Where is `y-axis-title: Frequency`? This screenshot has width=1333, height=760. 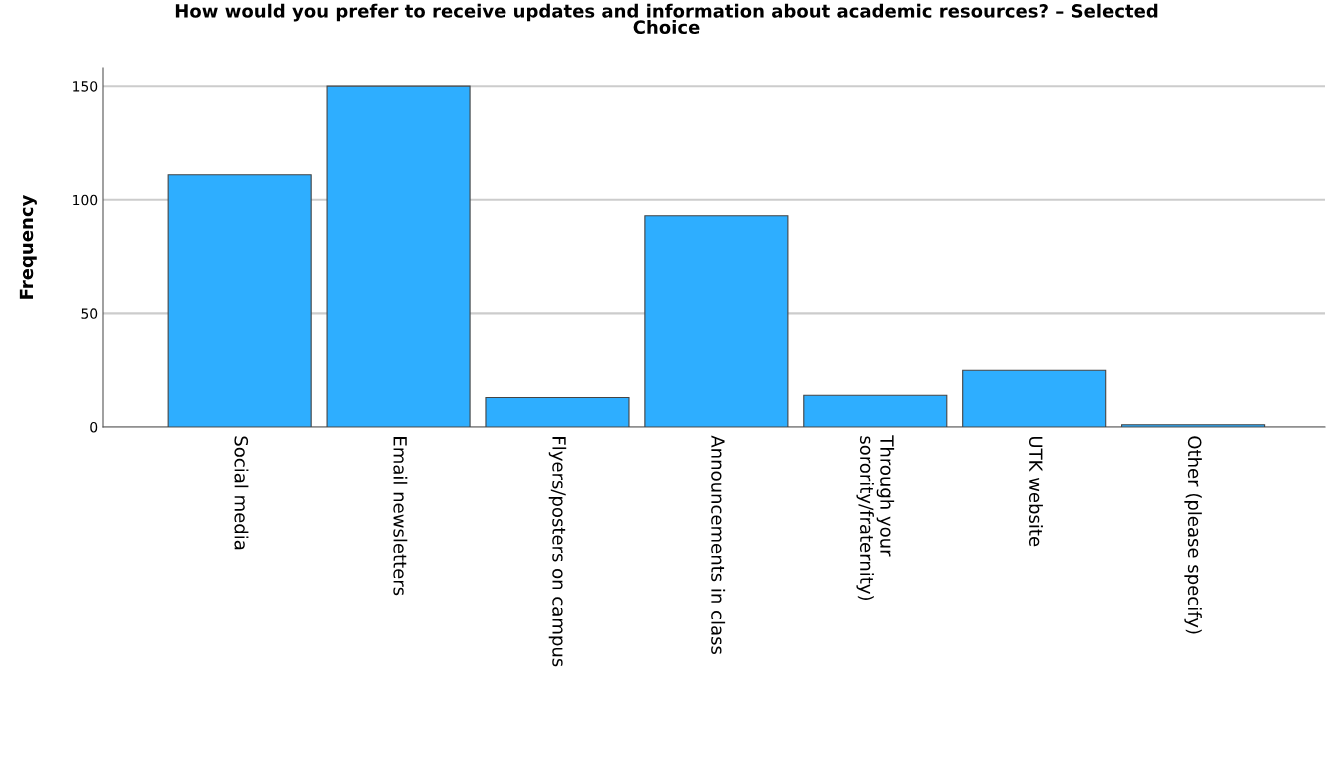
y-axis-title: Frequency is located at coordinates (28, 246).